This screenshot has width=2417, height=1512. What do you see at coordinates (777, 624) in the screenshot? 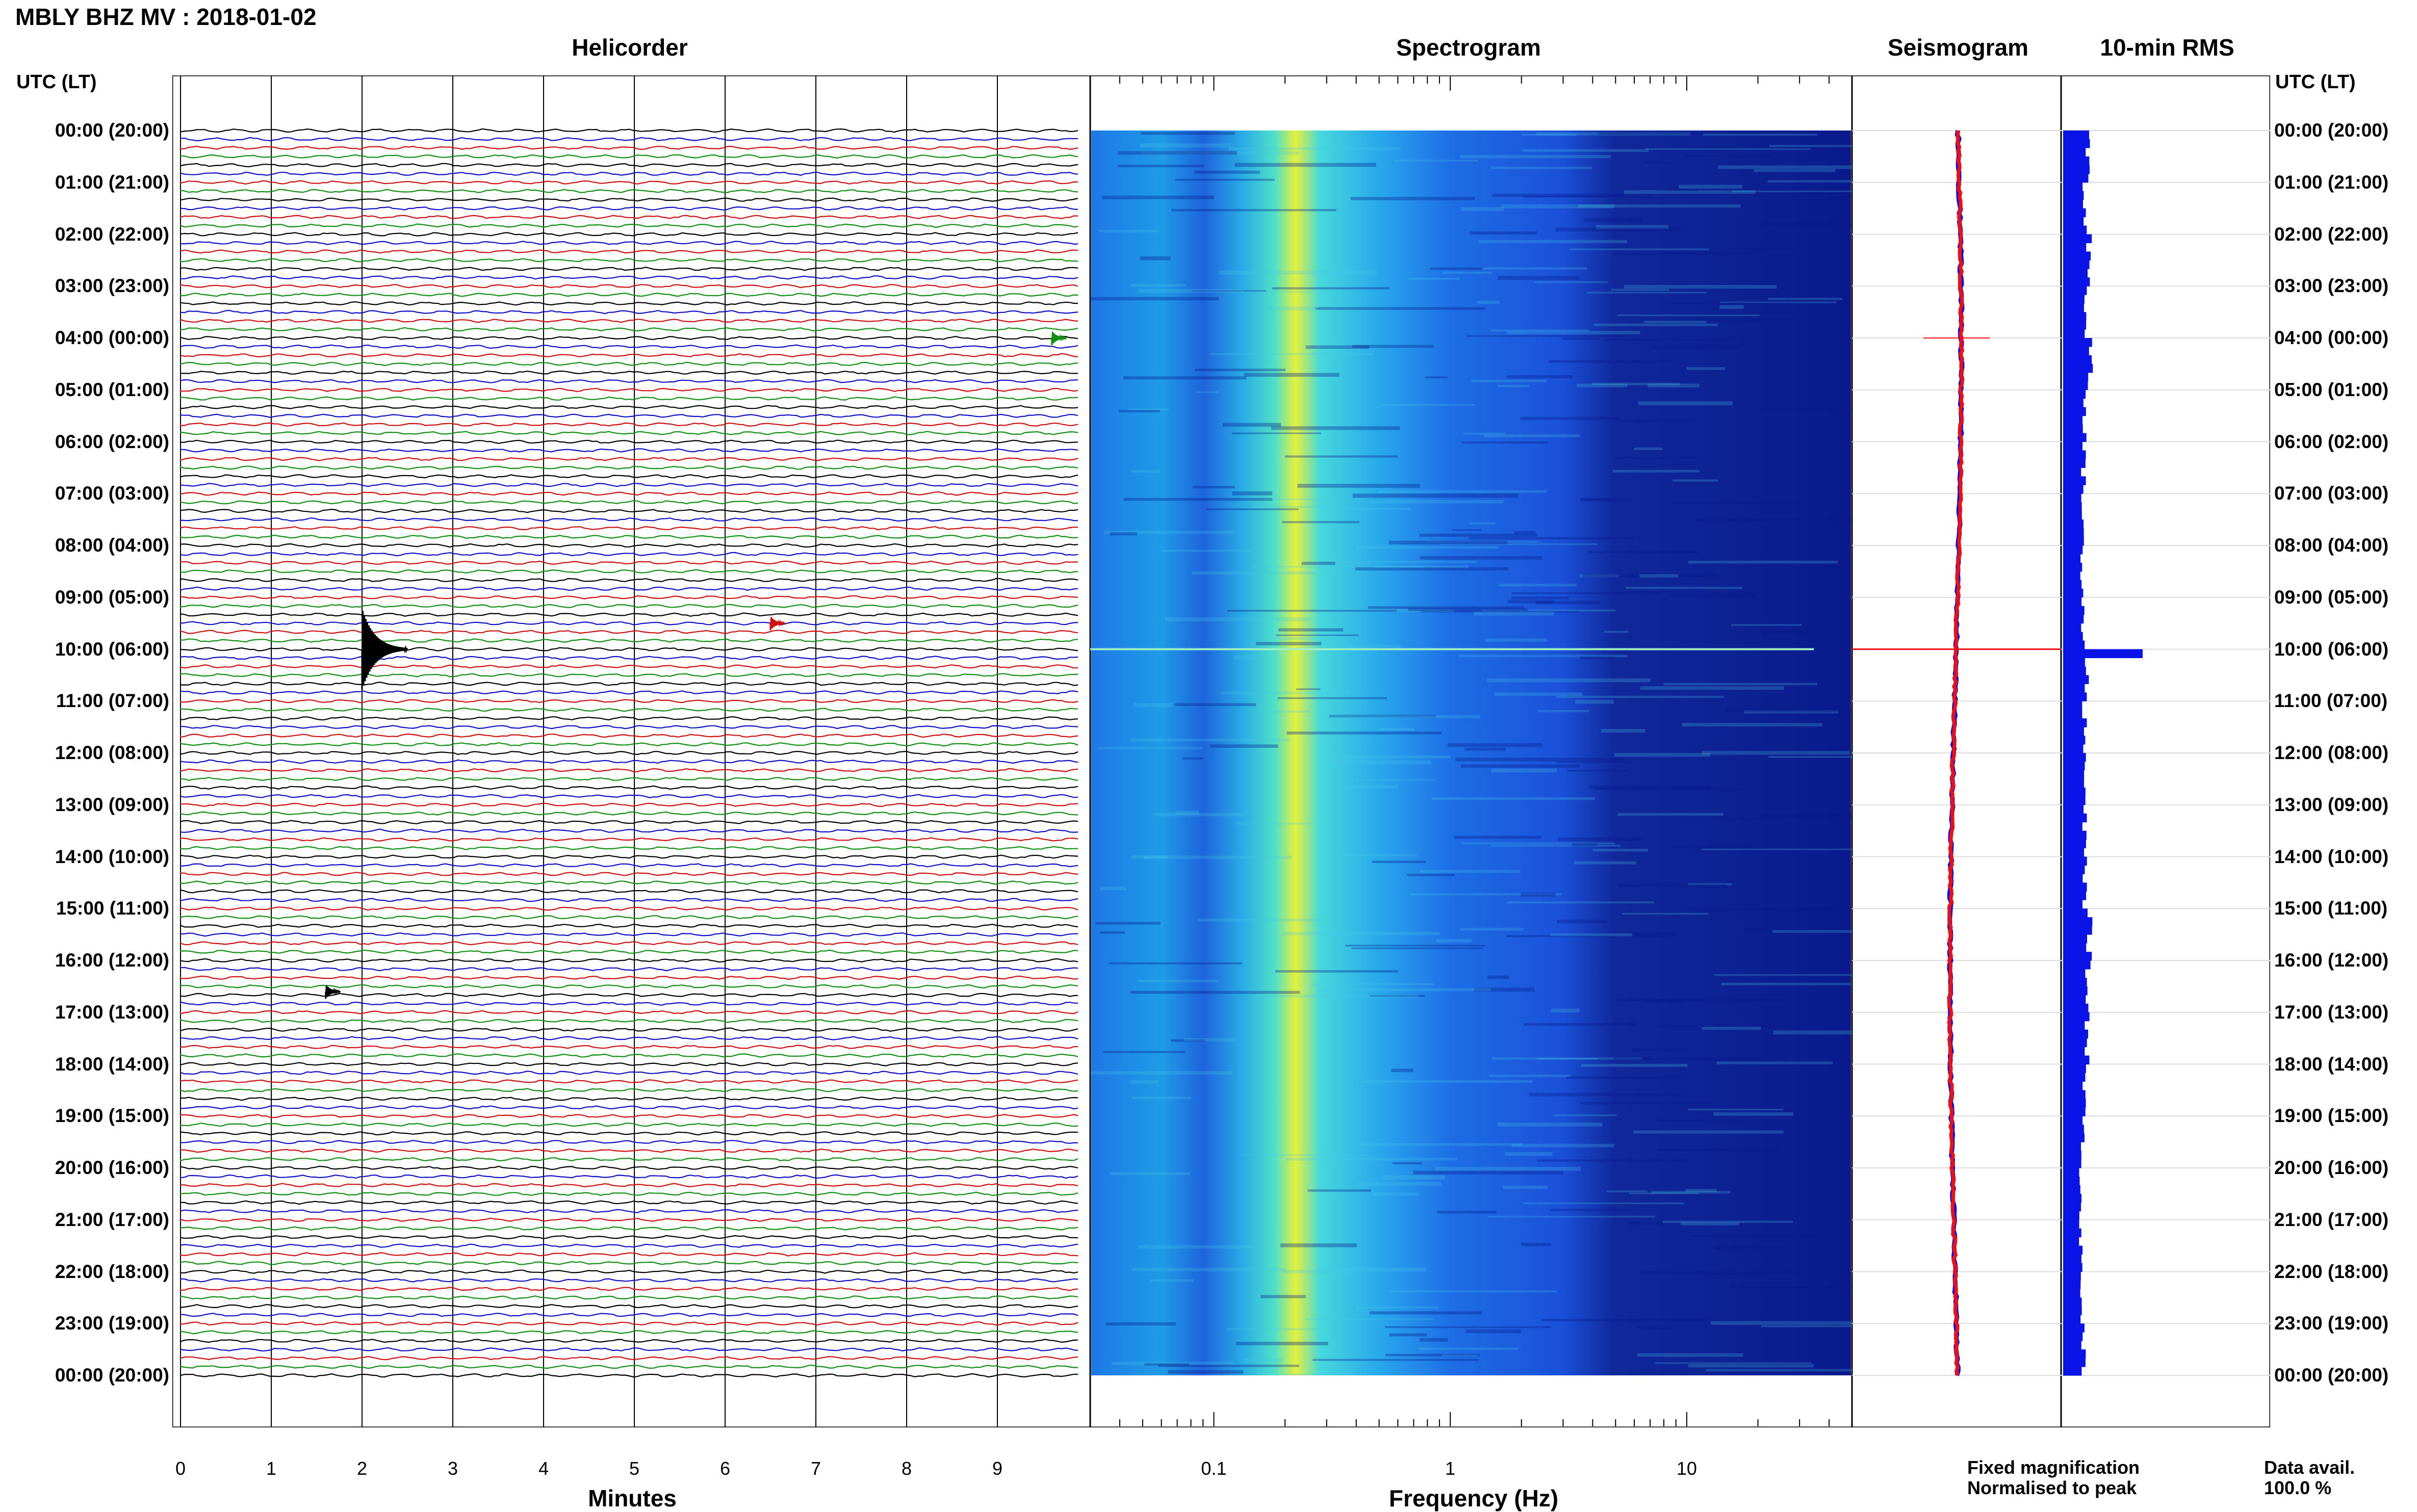
I see `helicorder-event` at bounding box center [777, 624].